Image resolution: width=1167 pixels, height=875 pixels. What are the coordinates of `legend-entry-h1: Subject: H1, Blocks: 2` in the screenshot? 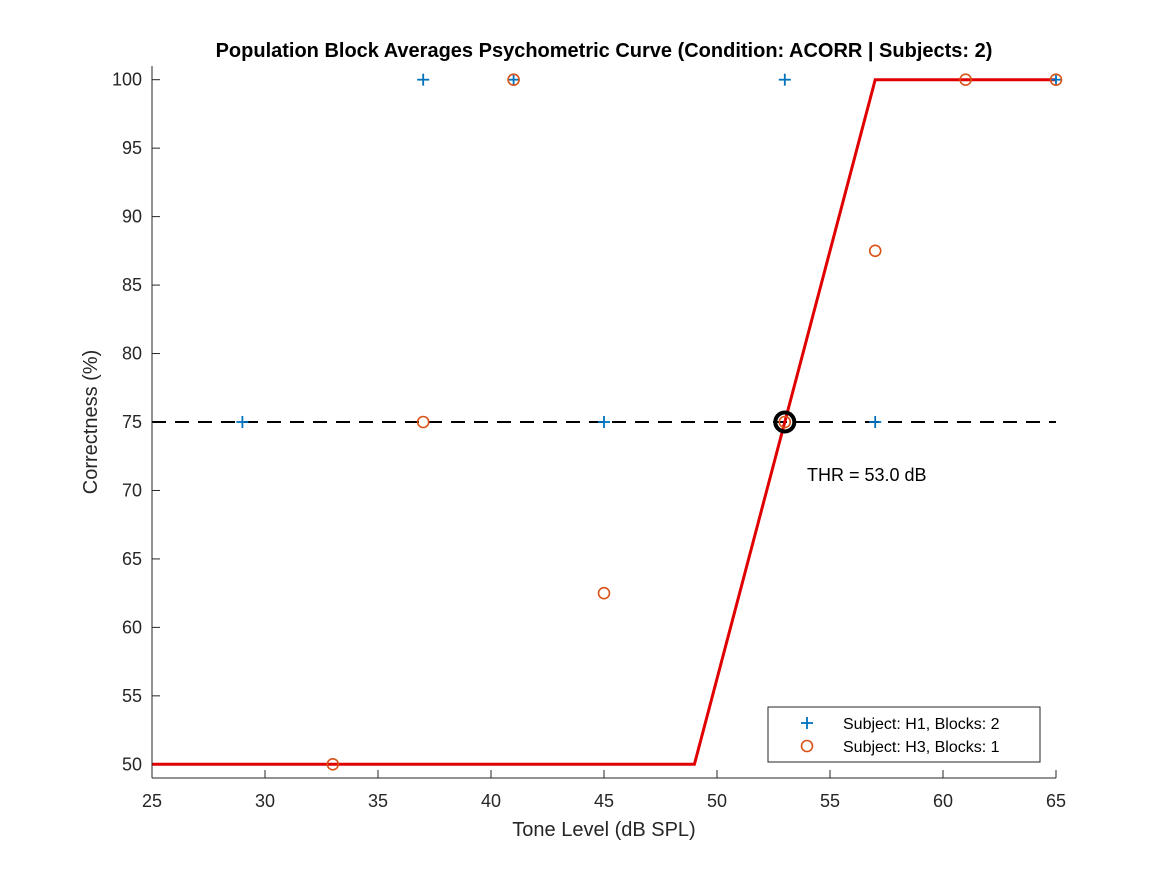 It's located at (921, 724).